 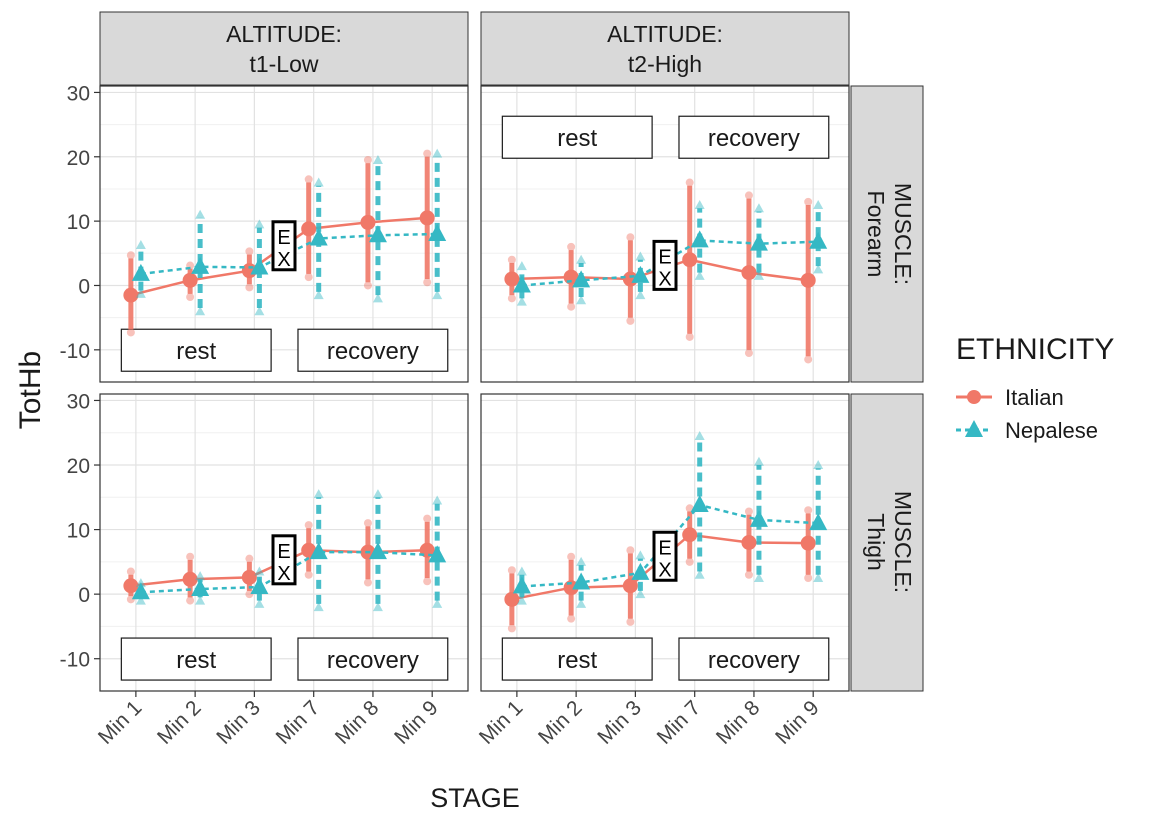 What do you see at coordinates (259, 586) in the screenshot?
I see `mean-point-nepalese-min3` at bounding box center [259, 586].